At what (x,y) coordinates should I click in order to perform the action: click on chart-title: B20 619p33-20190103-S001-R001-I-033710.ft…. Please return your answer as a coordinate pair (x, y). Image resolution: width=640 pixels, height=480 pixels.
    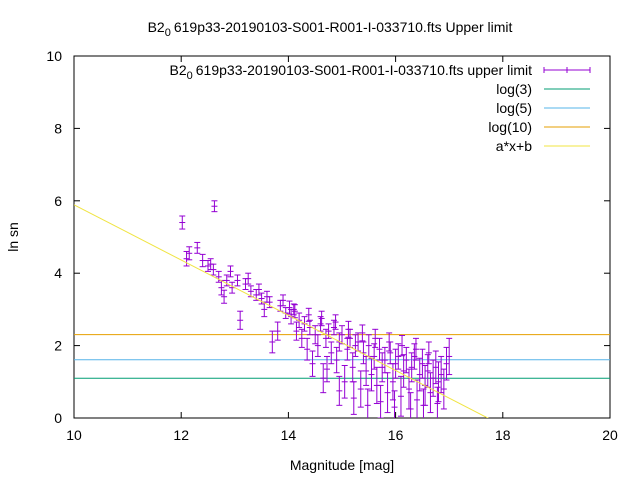
    Looking at the image, I should click on (330, 29).